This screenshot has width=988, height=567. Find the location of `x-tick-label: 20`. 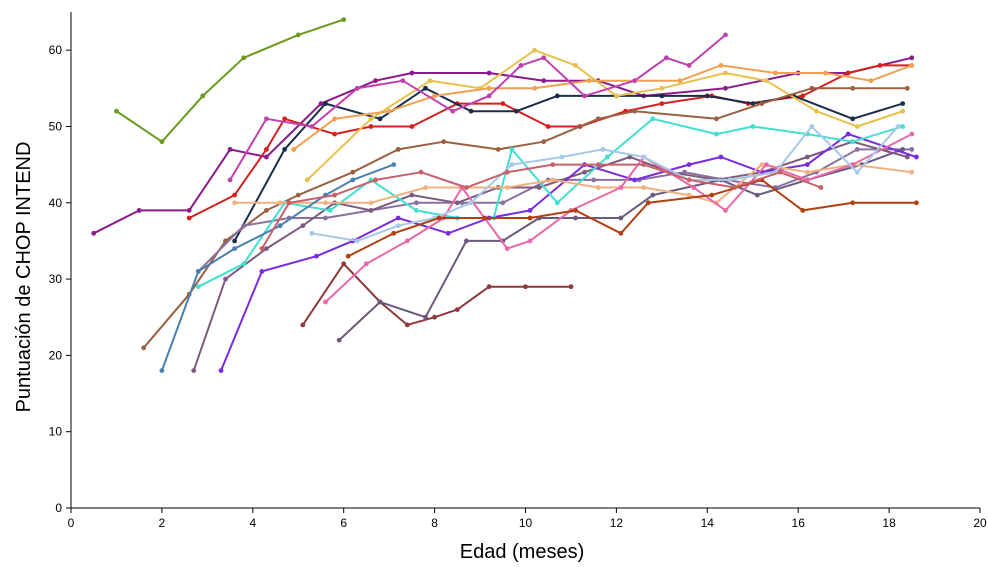

x-tick-label: 20 is located at coordinates (980, 523).